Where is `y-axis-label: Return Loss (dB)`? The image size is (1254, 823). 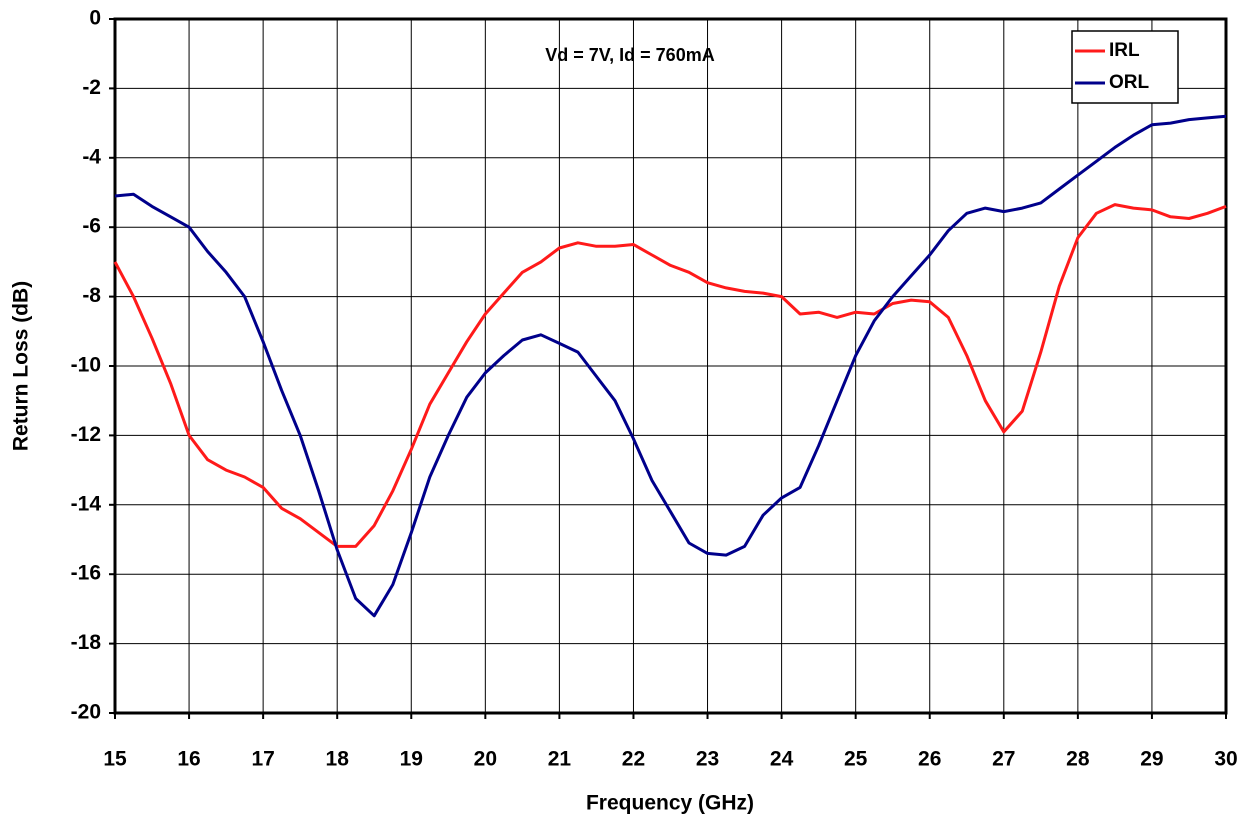 y-axis-label: Return Loss (dB) is located at coordinates (21, 366).